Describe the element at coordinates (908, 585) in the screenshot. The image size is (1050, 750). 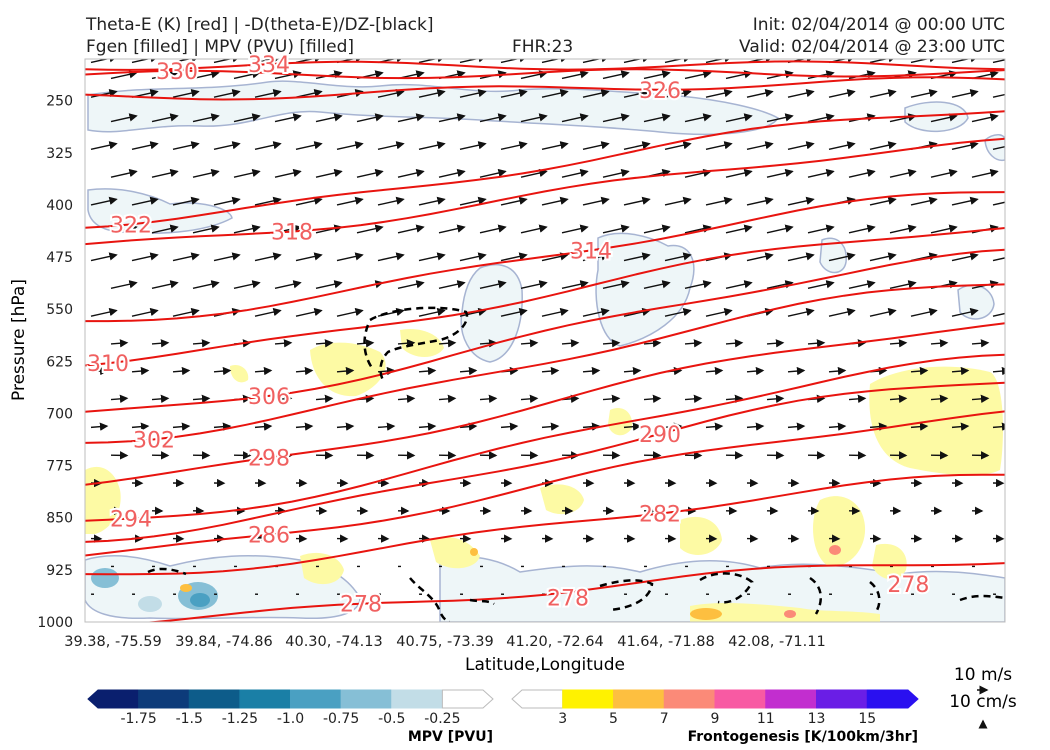
I see `theta-e-contour-label: 278` at that location.